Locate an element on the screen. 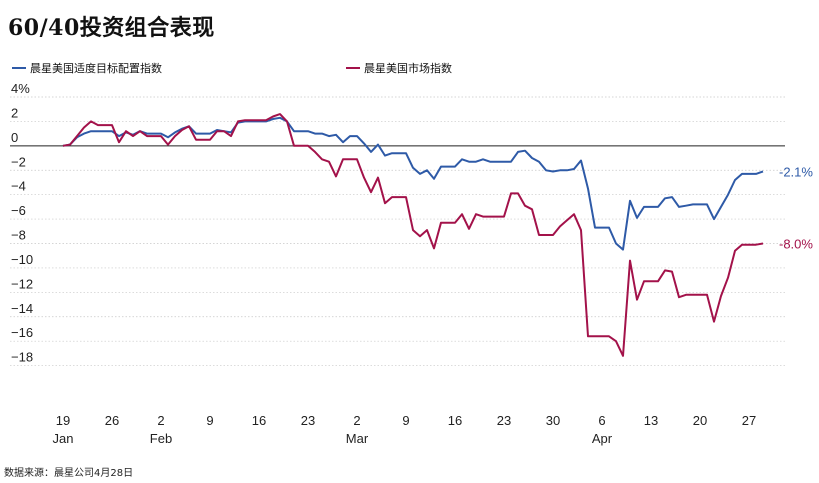 Image resolution: width=819 pixels, height=483 pixels. legend-swatch-balanced is located at coordinates (19, 68).